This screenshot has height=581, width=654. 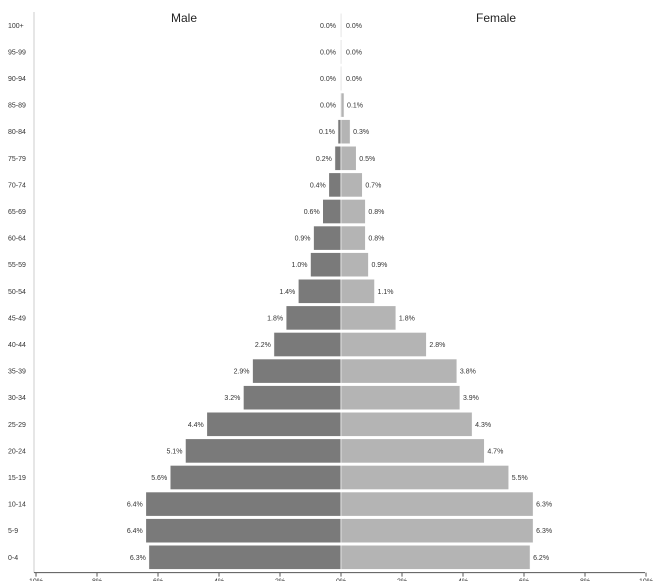 I want to click on y-tick-label: 10-14, so click(x=17, y=505).